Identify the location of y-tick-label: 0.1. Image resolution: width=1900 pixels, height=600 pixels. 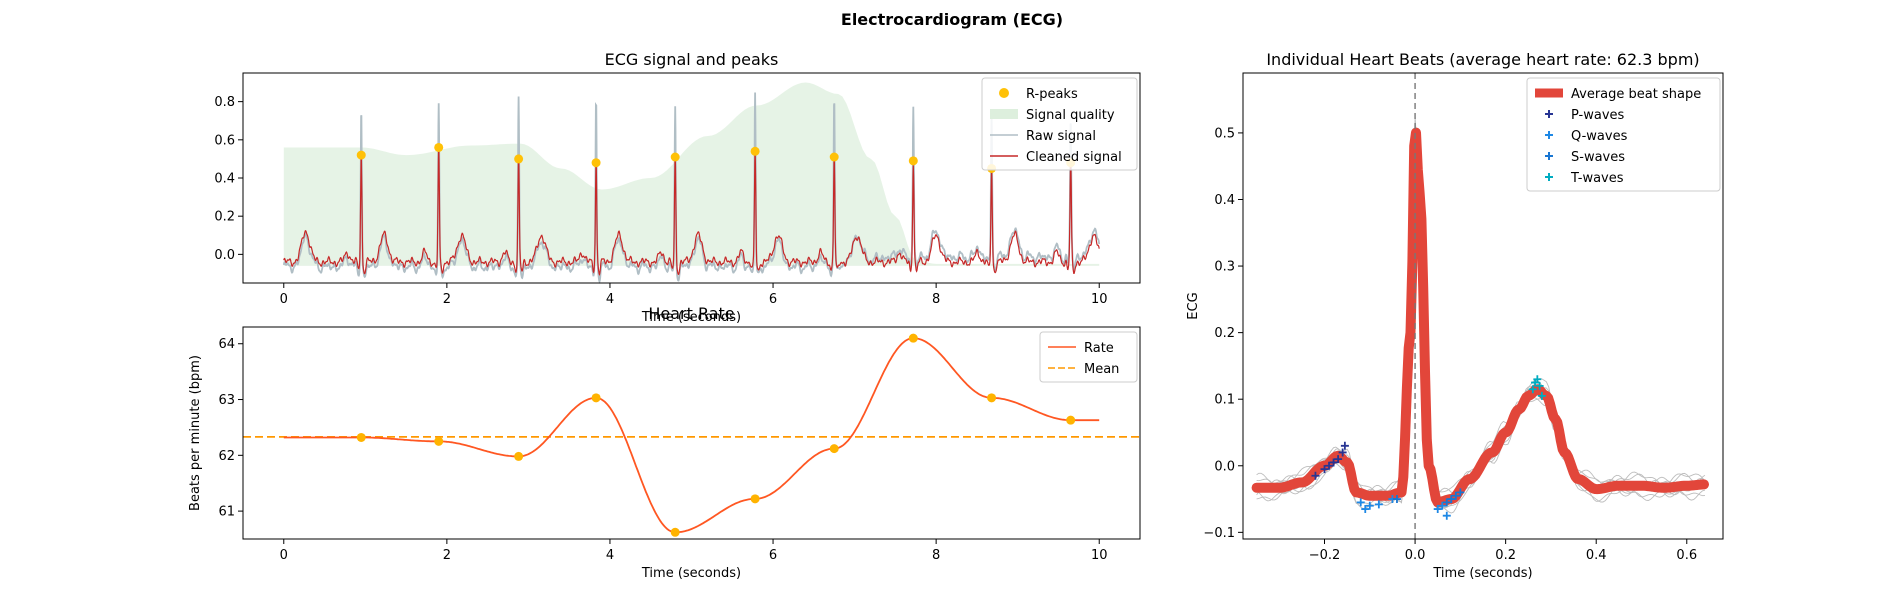
(1224, 400).